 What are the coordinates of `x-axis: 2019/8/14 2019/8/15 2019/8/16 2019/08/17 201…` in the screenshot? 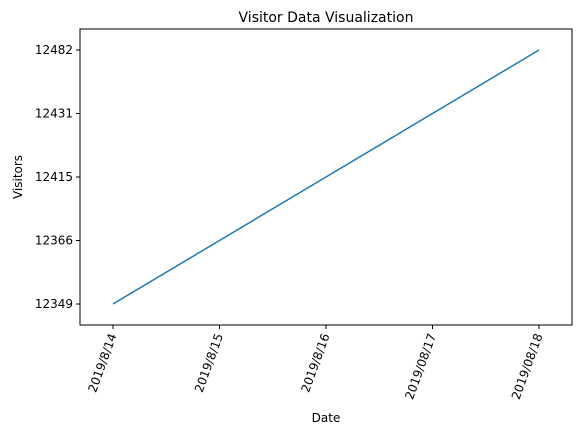 It's located at (315, 363).